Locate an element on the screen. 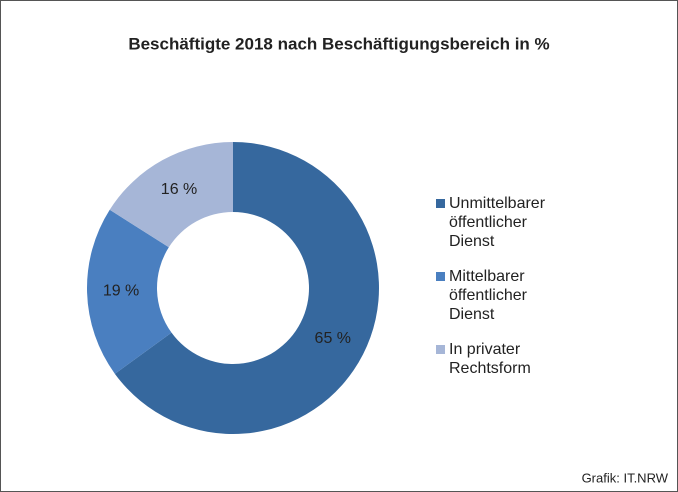 The width and height of the screenshot is (678, 492). legend-item: Unmittelbarer öffentlicher Dienst is located at coordinates (506, 222).